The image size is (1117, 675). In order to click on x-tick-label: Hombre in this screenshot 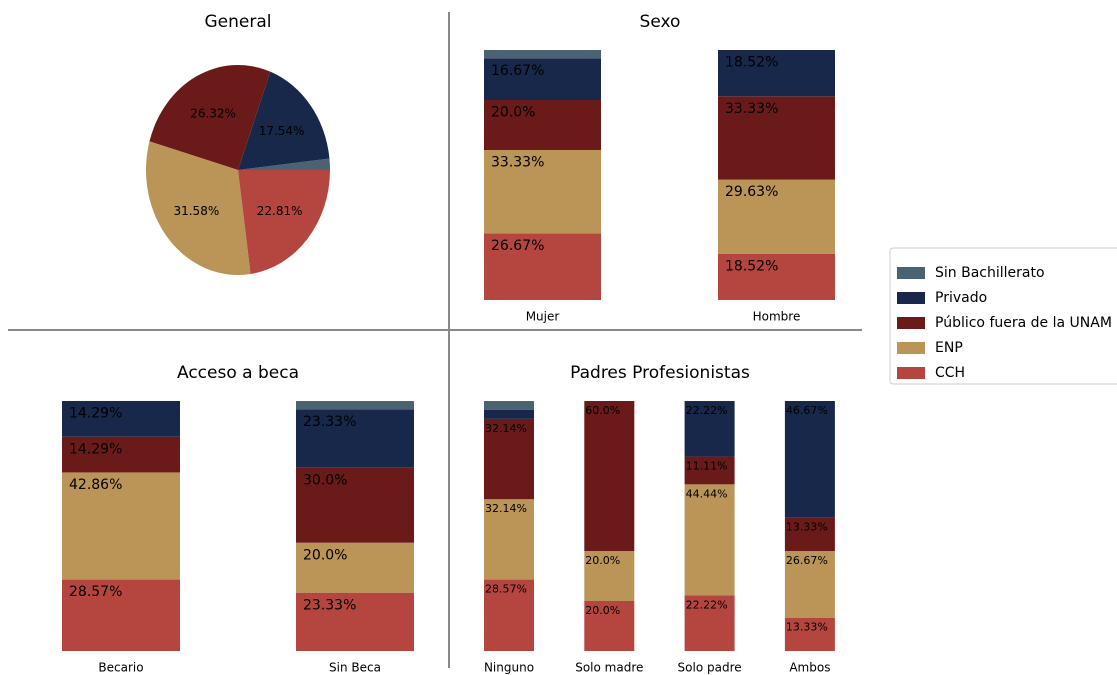, I will do `click(777, 317)`.